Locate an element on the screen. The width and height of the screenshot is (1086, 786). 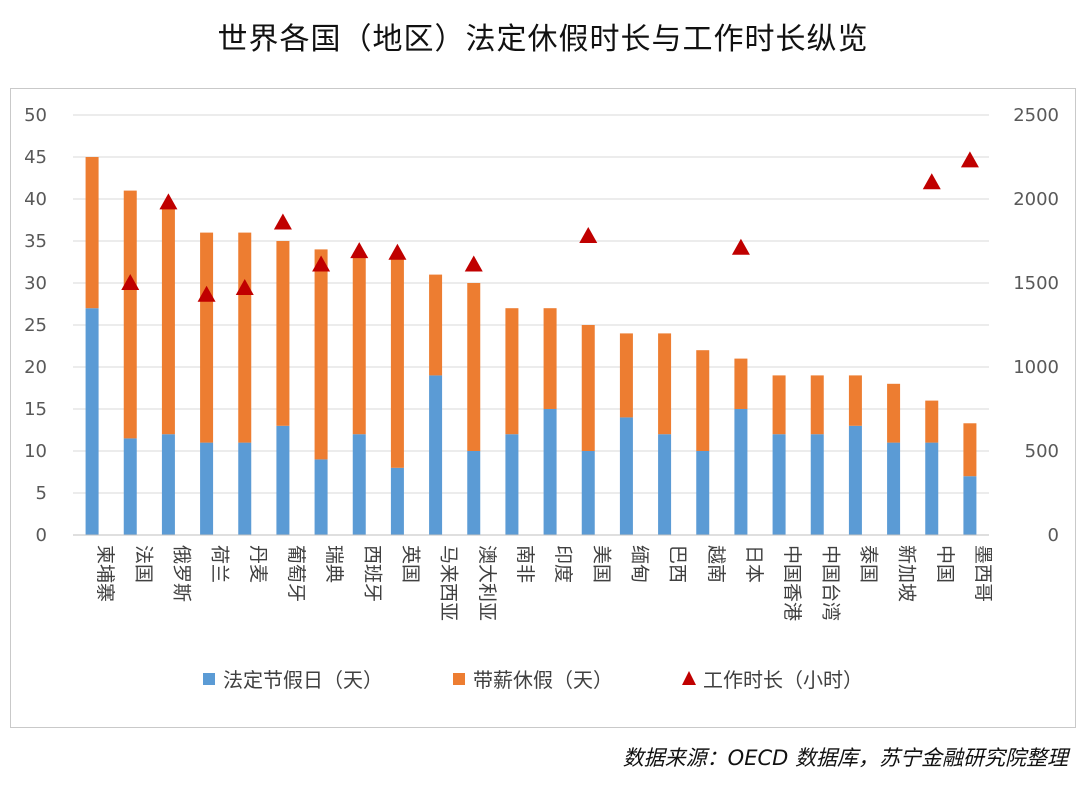
y-right-tick-label: 0 is located at coordinates (1053, 535).